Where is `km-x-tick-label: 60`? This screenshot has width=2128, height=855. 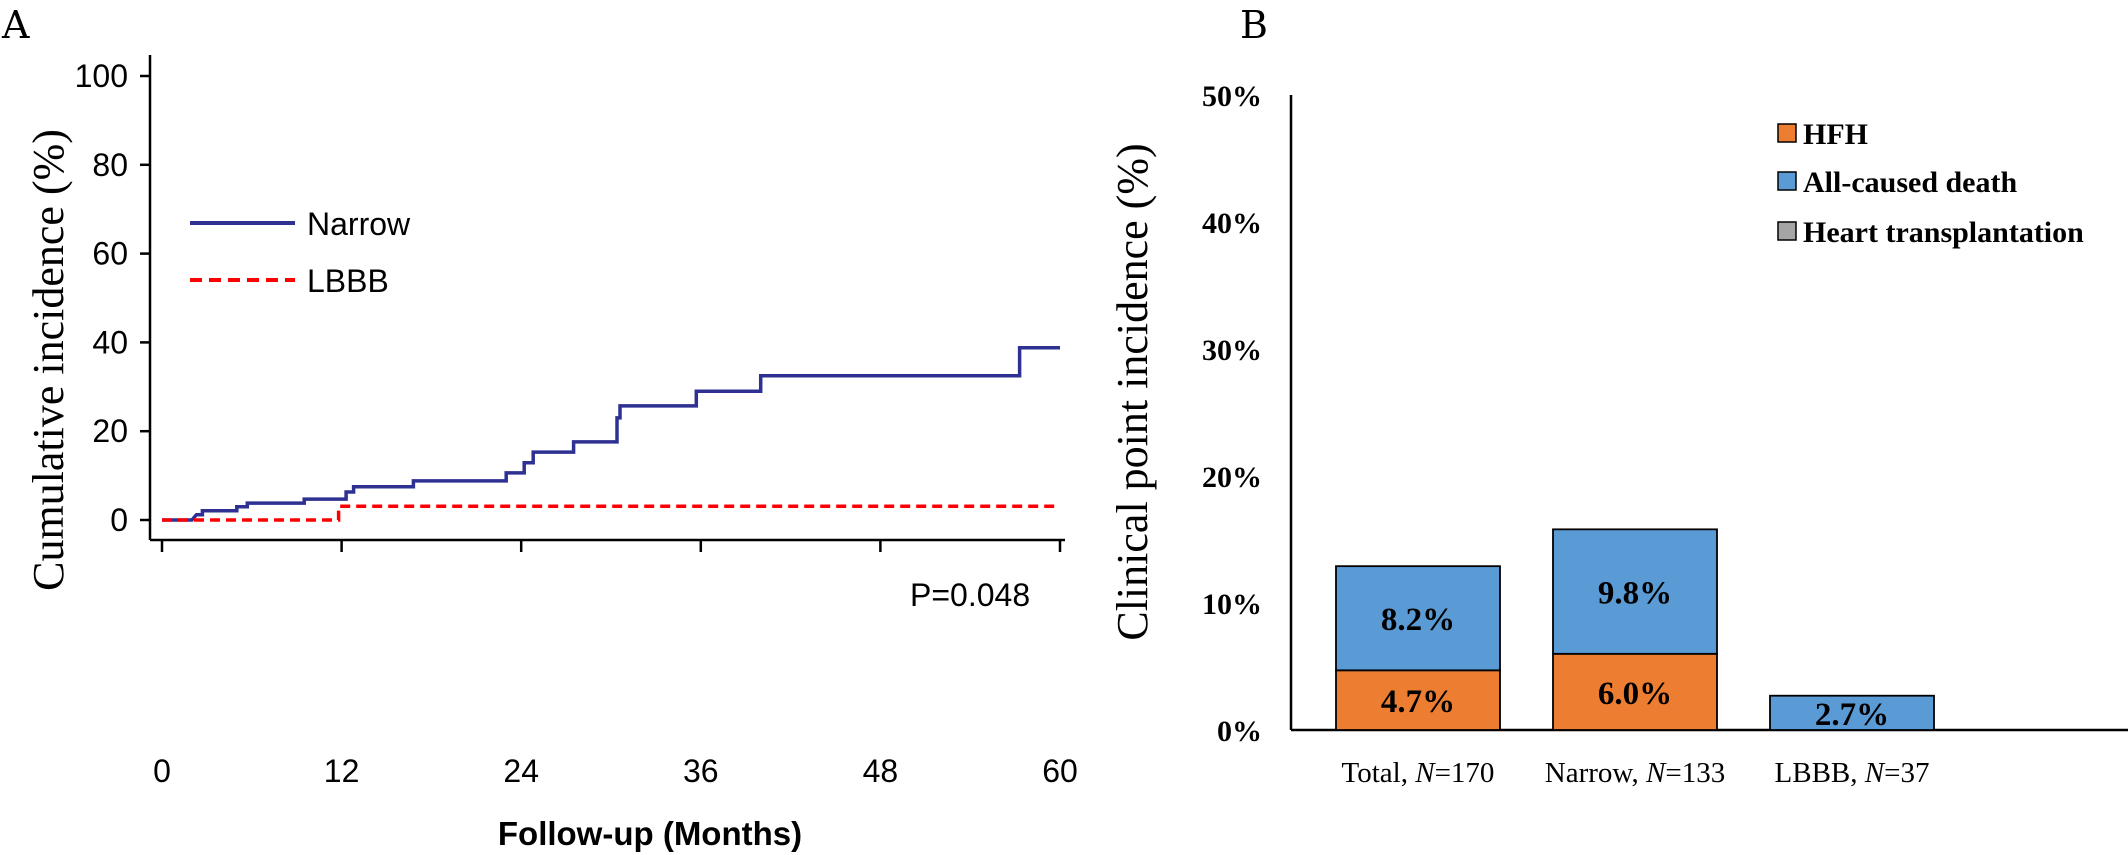 km-x-tick-label: 60 is located at coordinates (1060, 771).